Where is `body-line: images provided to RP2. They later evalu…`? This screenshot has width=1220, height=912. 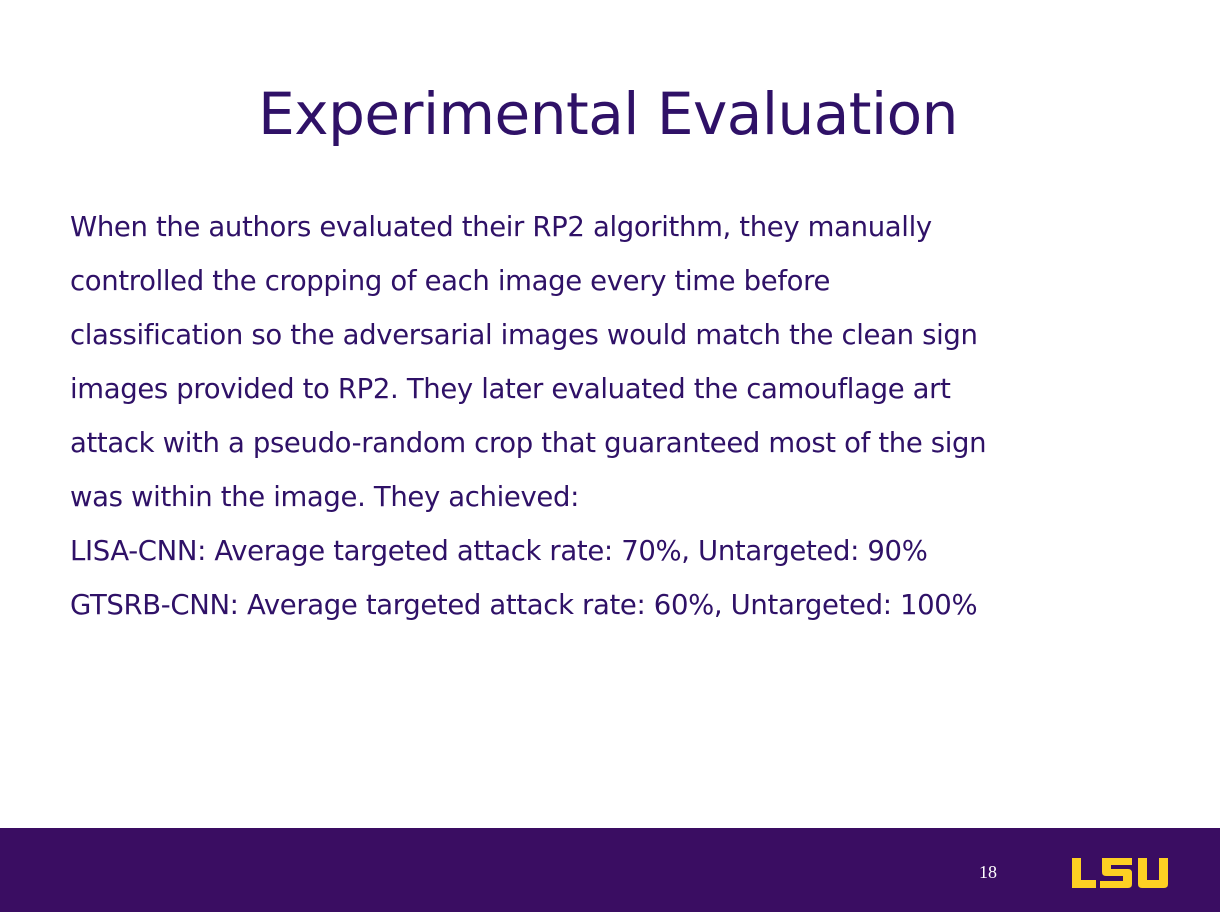 body-line: images provided to RP2. They later evalu… is located at coordinates (510, 389).